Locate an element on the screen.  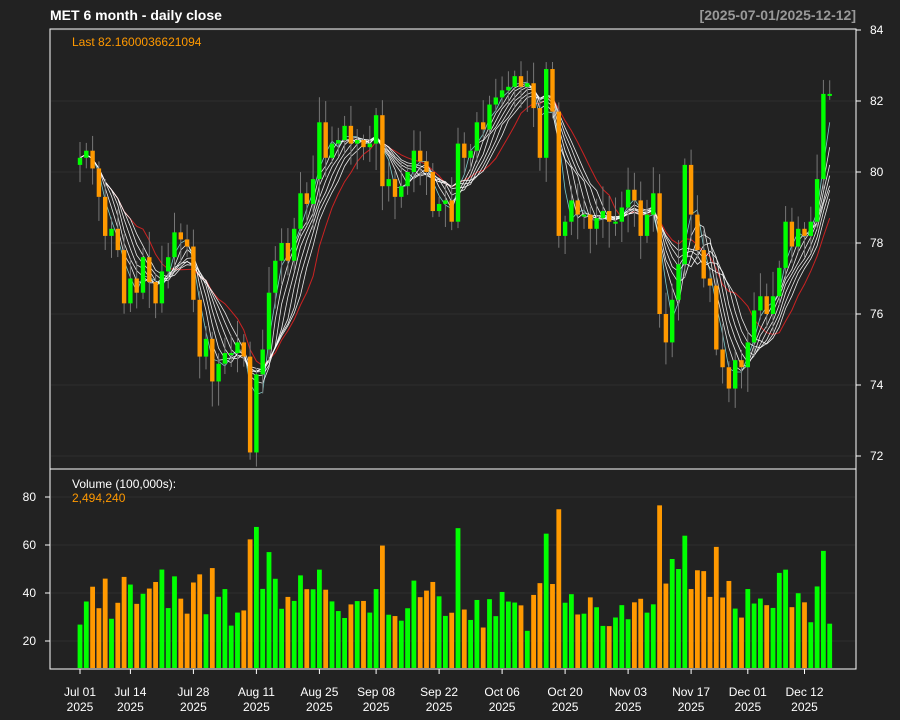
date-tick-label: Jul 01 is located at coordinates (80, 692).